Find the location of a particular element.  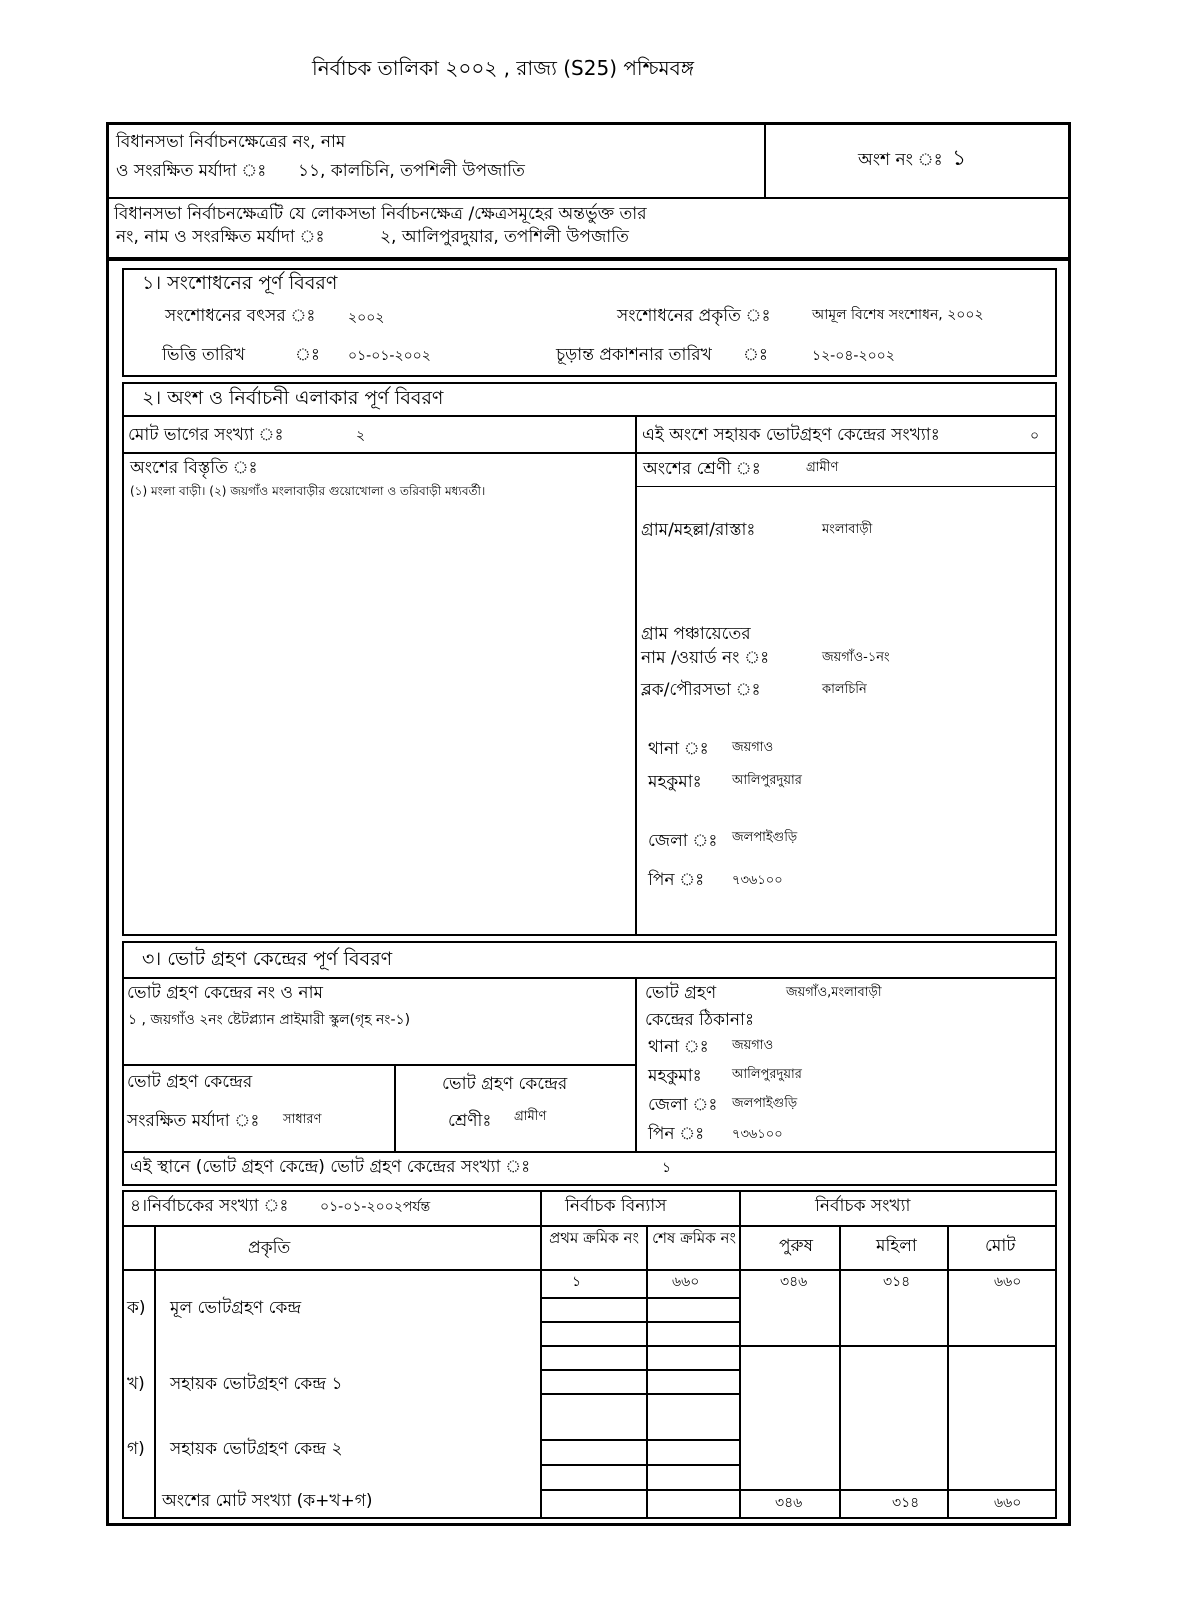

column-header-total: মোট is located at coordinates (1000, 1246).